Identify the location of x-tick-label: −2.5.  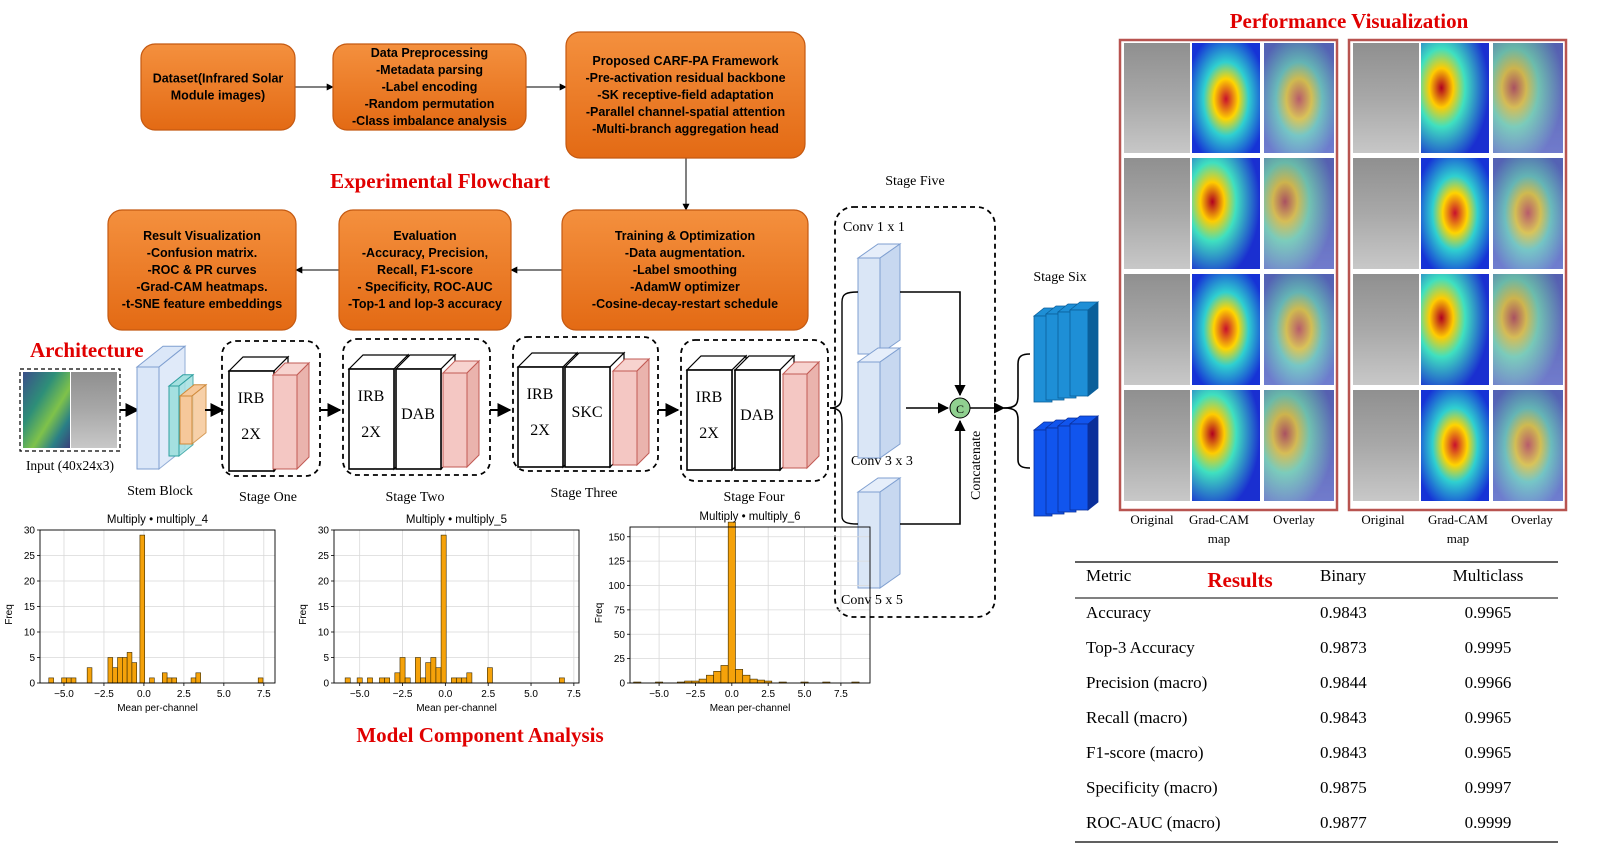
(104, 694).